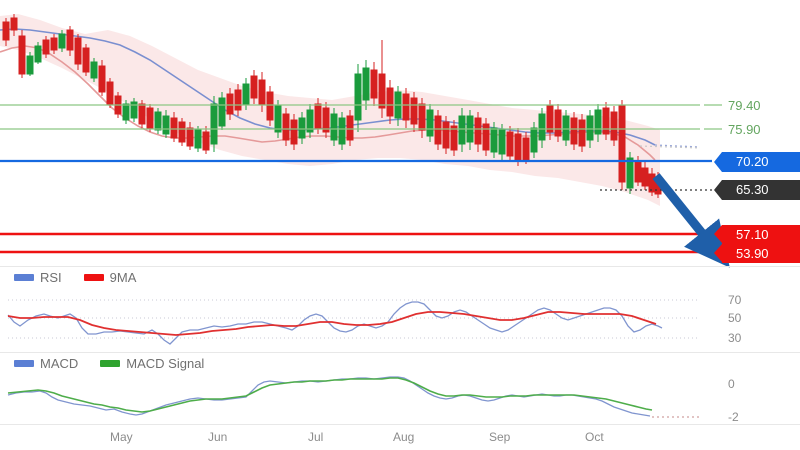  I want to click on rsi-legend-item-9ma: 9MA, so click(110, 277).